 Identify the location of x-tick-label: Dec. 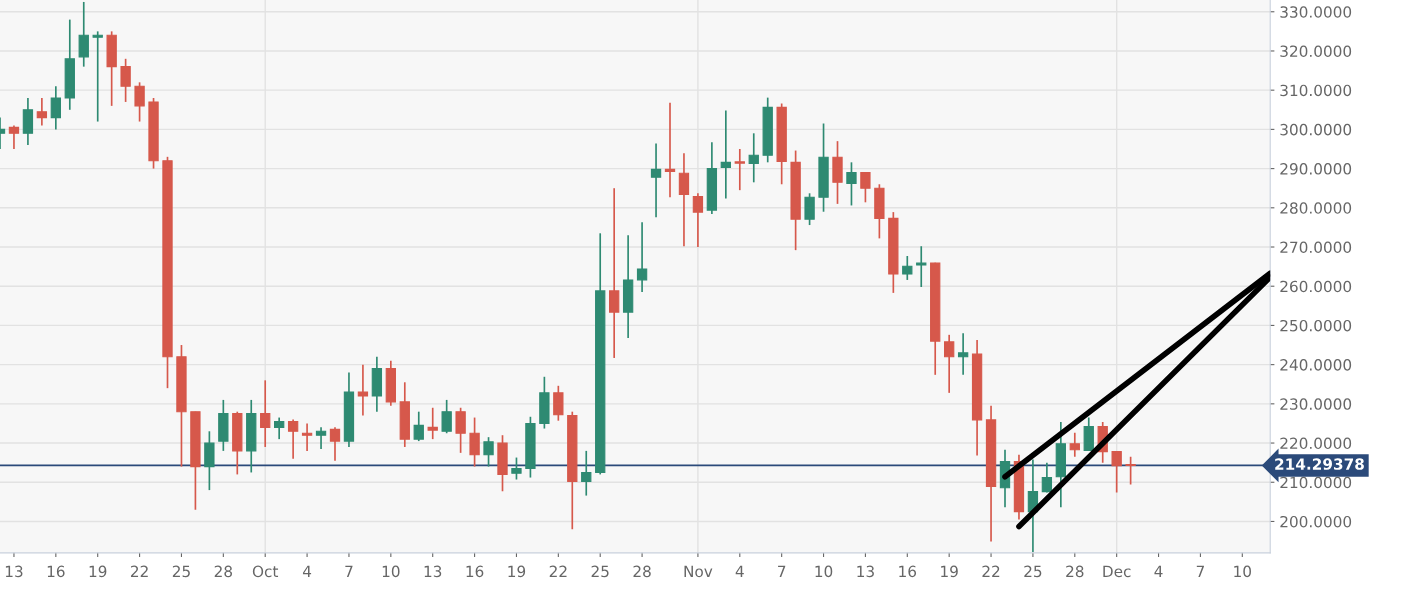
(1117, 571).